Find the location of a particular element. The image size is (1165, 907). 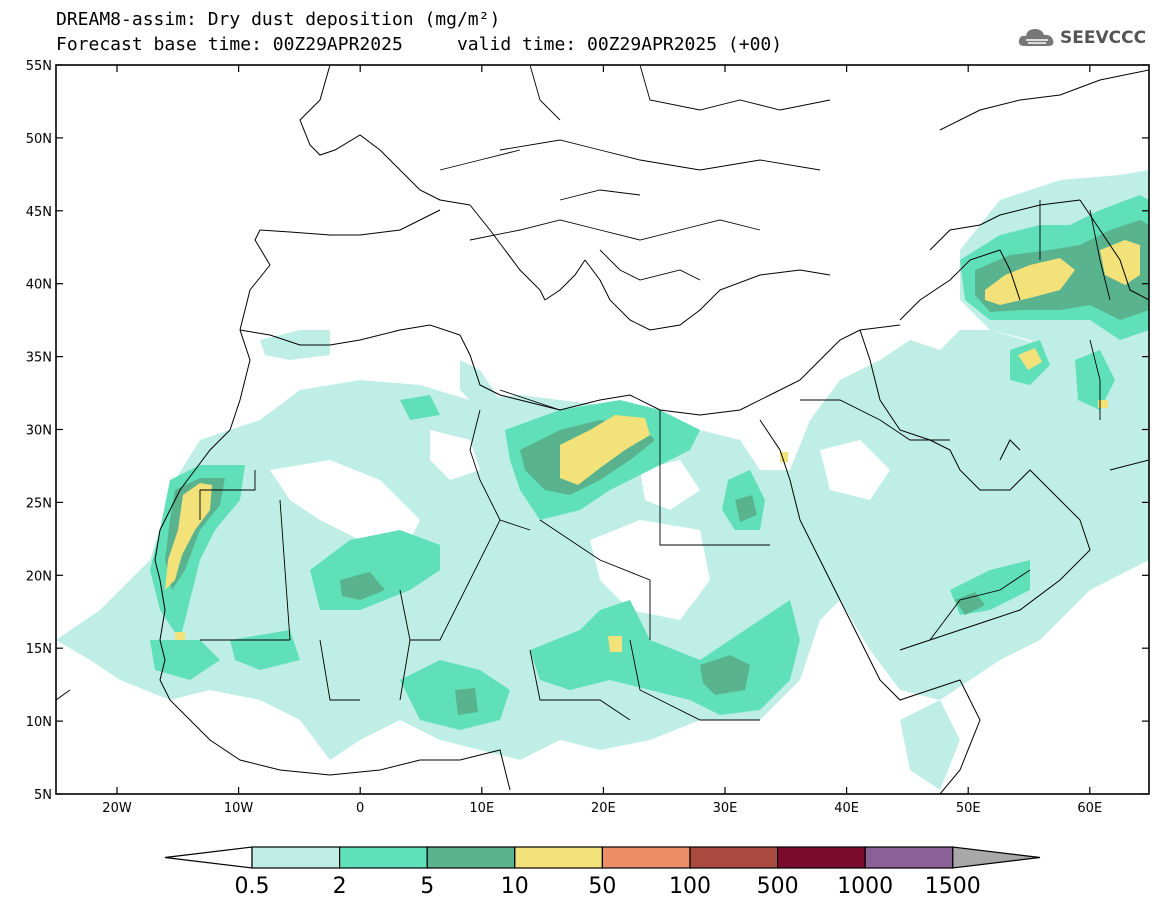

lat-label: 30N is located at coordinates (39, 431).